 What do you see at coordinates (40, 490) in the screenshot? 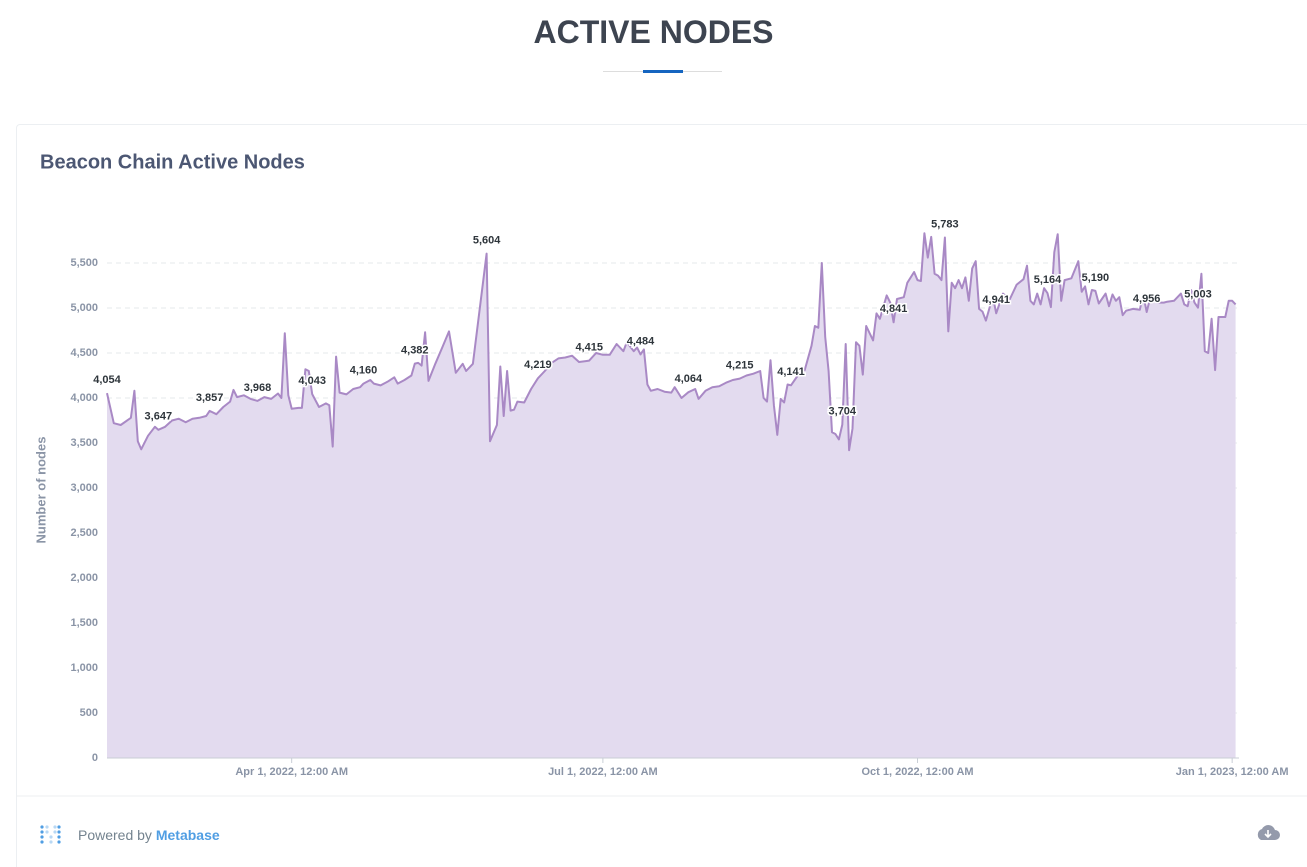
I see `y-axis-label: Number of nodes` at bounding box center [40, 490].